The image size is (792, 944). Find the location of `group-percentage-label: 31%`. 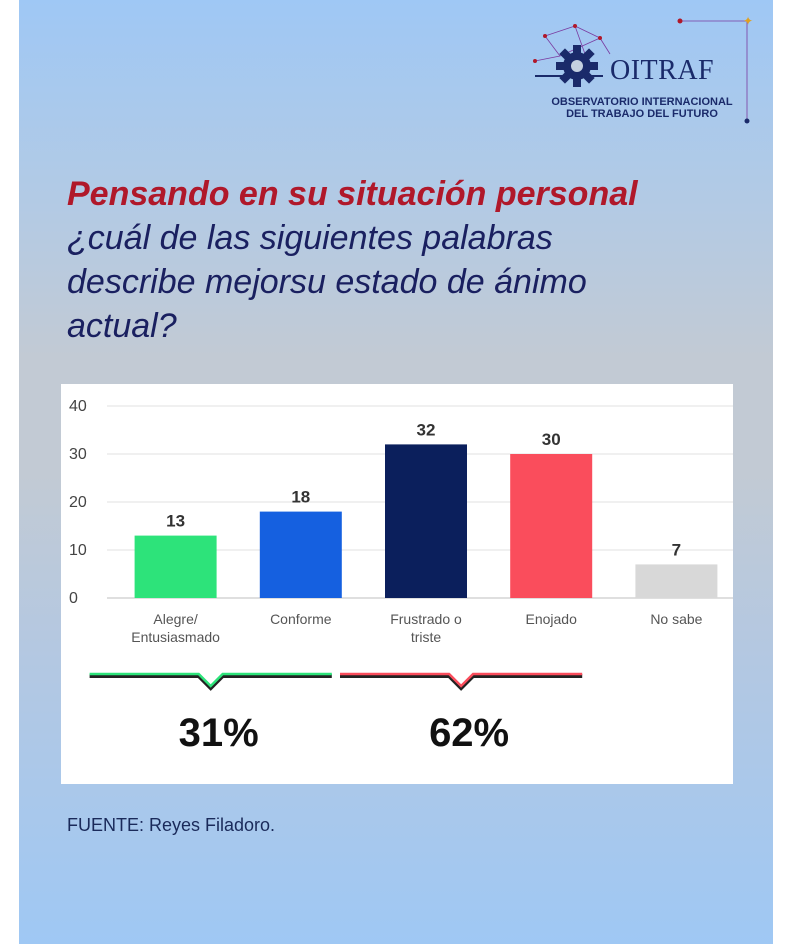

group-percentage-label: 31% is located at coordinates (219, 733).